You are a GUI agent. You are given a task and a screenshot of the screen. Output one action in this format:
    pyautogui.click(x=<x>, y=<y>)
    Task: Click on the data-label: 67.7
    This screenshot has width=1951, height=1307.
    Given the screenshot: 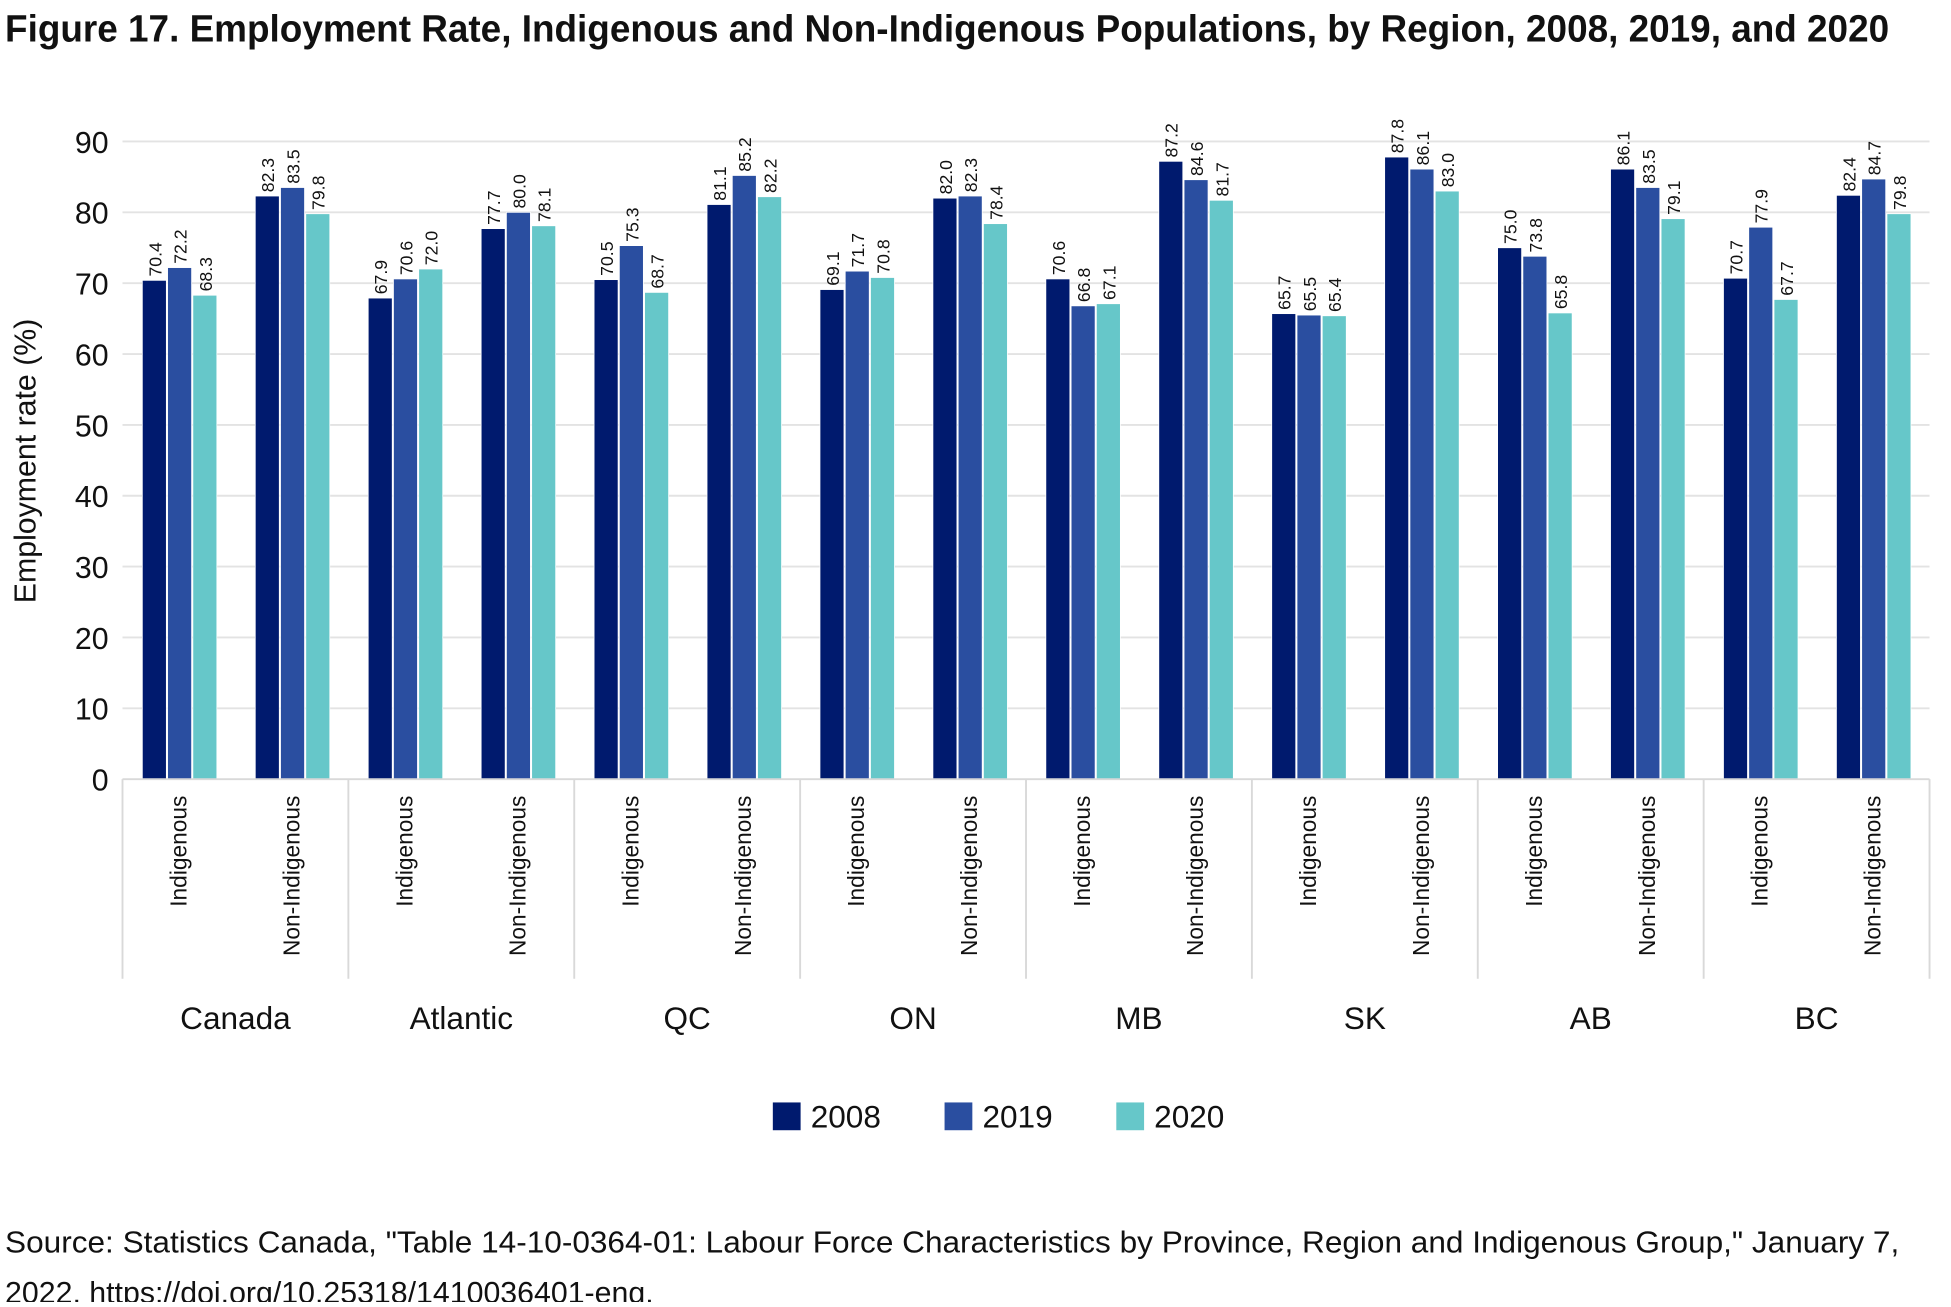 What is the action you would take?
    pyautogui.click(x=1787, y=278)
    